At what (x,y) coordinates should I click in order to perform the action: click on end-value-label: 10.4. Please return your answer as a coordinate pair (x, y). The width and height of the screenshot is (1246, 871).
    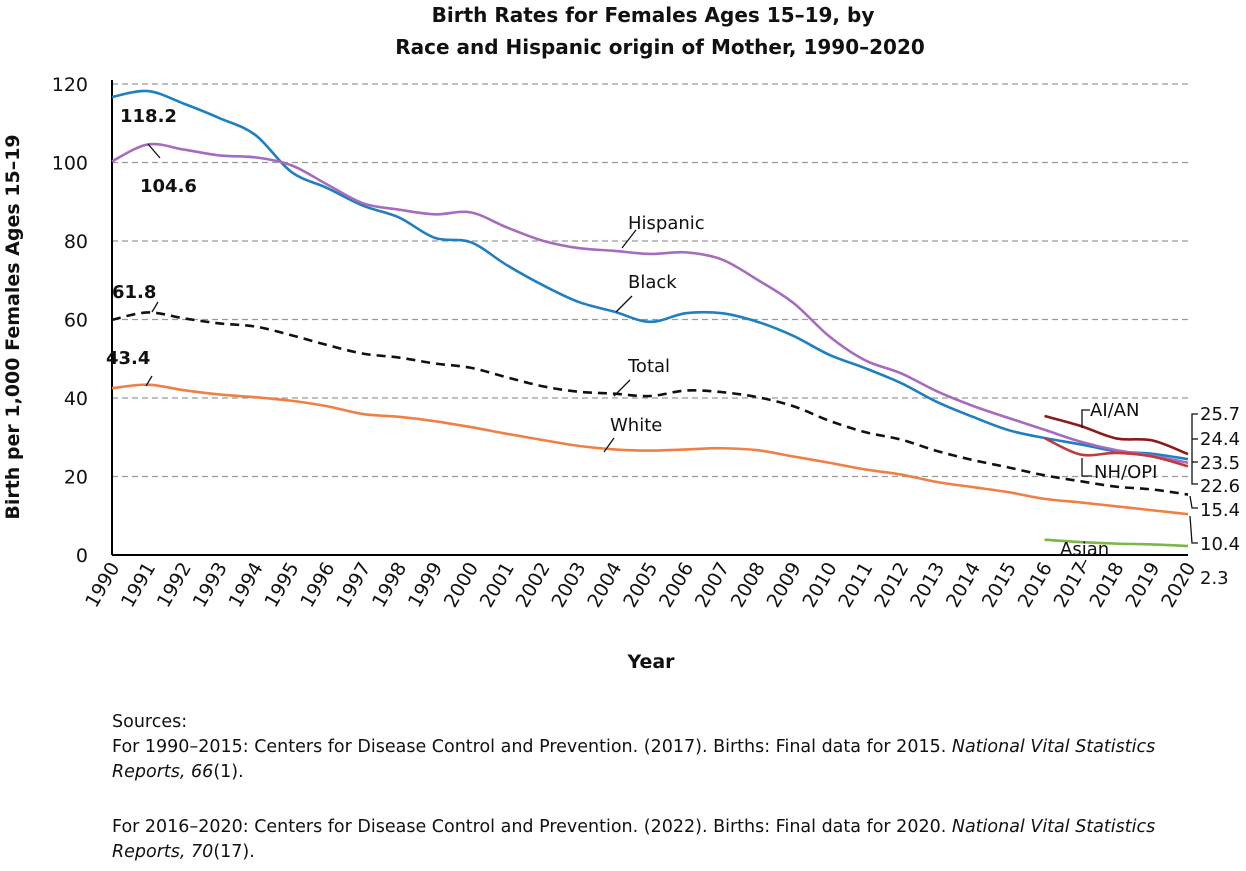
    Looking at the image, I should click on (1220, 544).